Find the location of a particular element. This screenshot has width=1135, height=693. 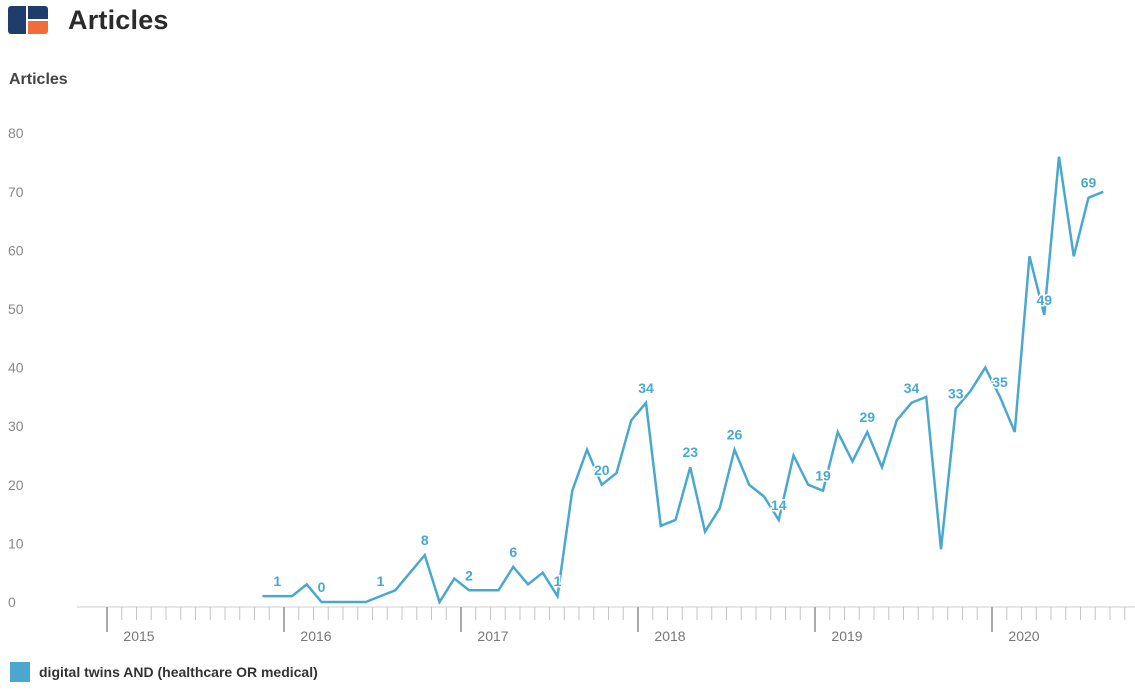

x-tick-label: 2016 is located at coordinates (315, 636).